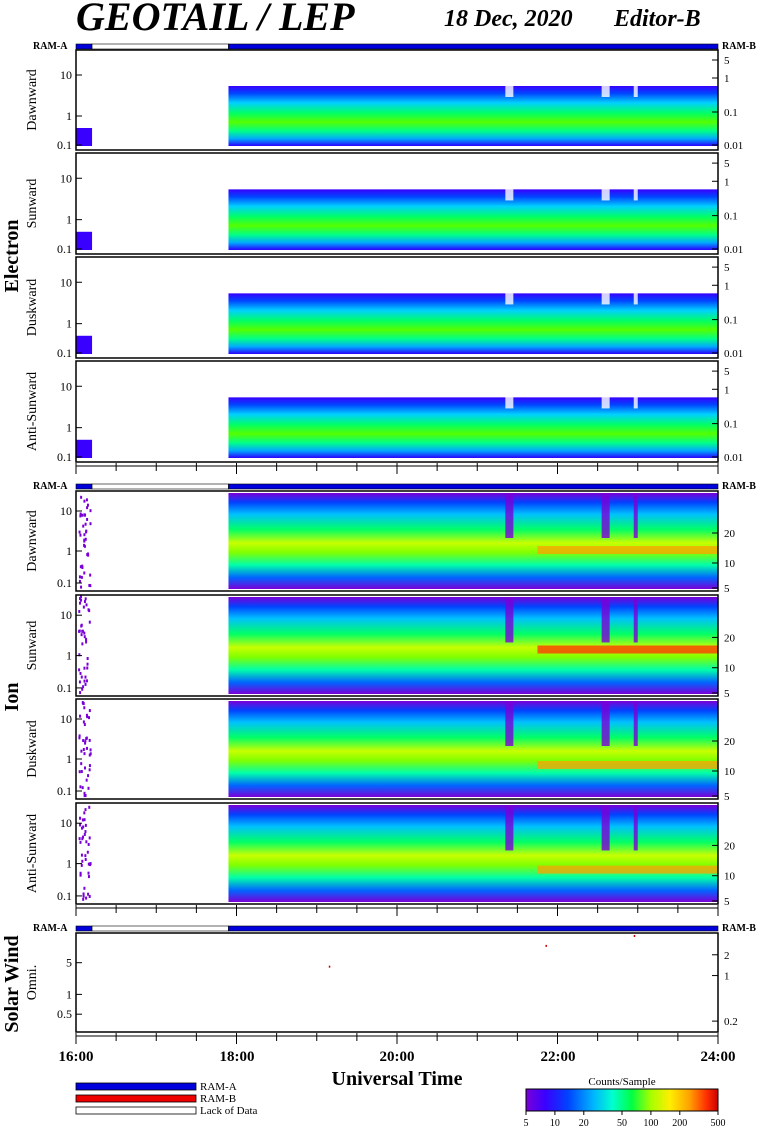  Describe the element at coordinates (727, 956) in the screenshot. I see `y2-tick-label: 2` at that location.